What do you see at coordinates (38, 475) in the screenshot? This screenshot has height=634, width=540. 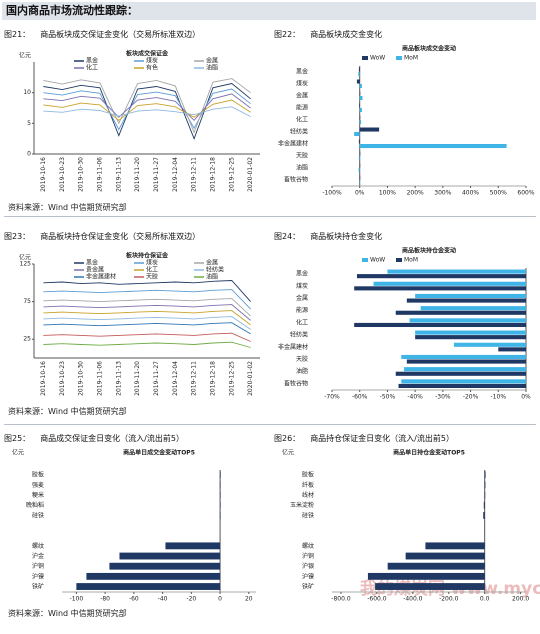 I see `category-label: 胶板` at bounding box center [38, 475].